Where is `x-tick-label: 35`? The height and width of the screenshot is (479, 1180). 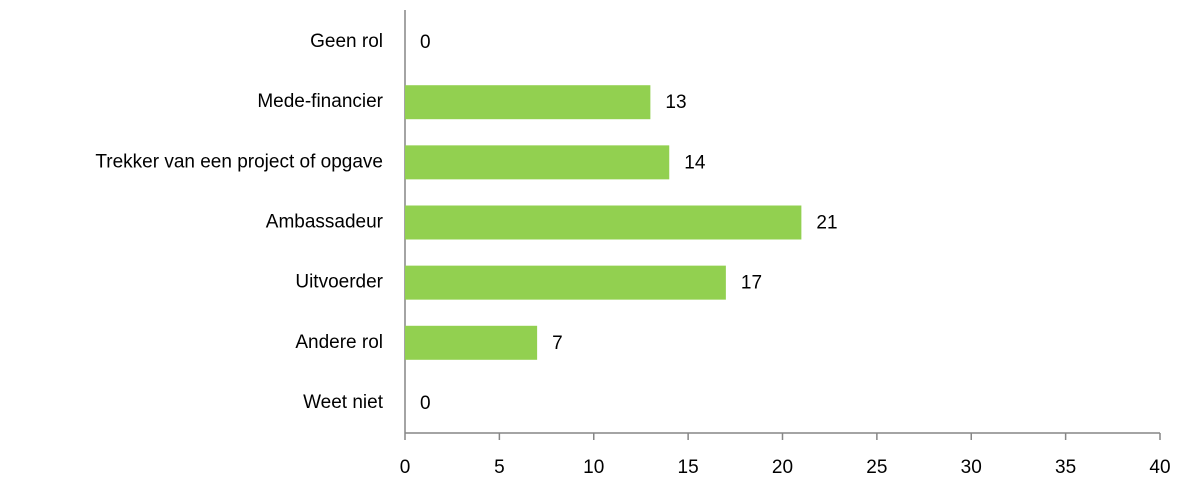 x-tick-label: 35 is located at coordinates (1065, 467).